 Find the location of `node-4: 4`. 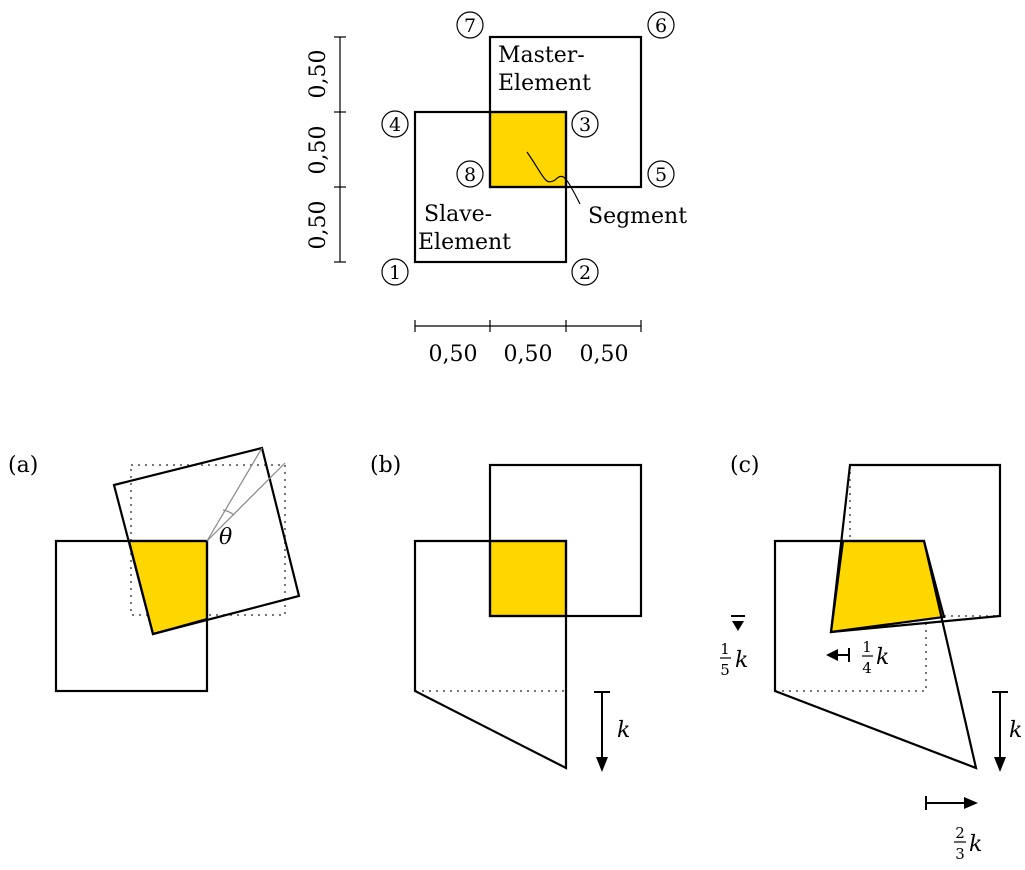

node-4: 4 is located at coordinates (395, 124).